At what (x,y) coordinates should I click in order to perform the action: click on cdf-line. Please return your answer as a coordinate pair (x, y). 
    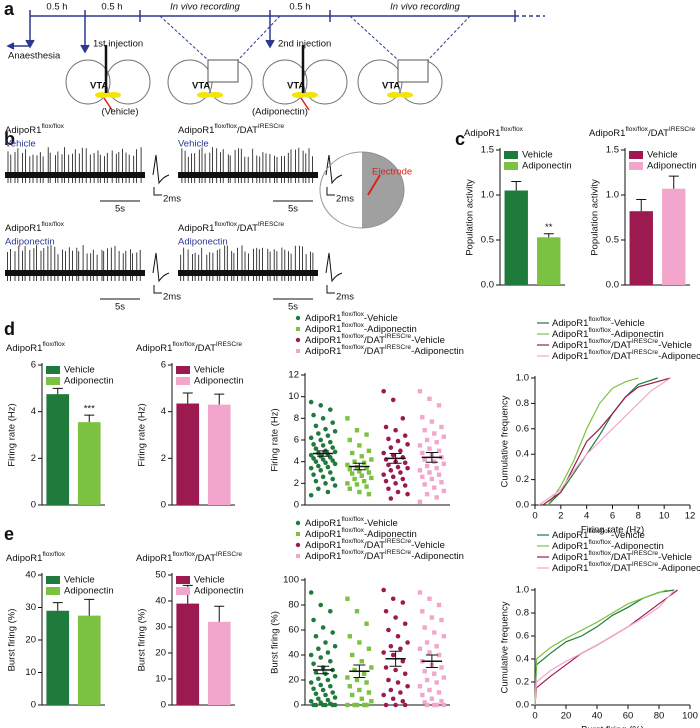
    Looking at the image, I should click on (600, 647).